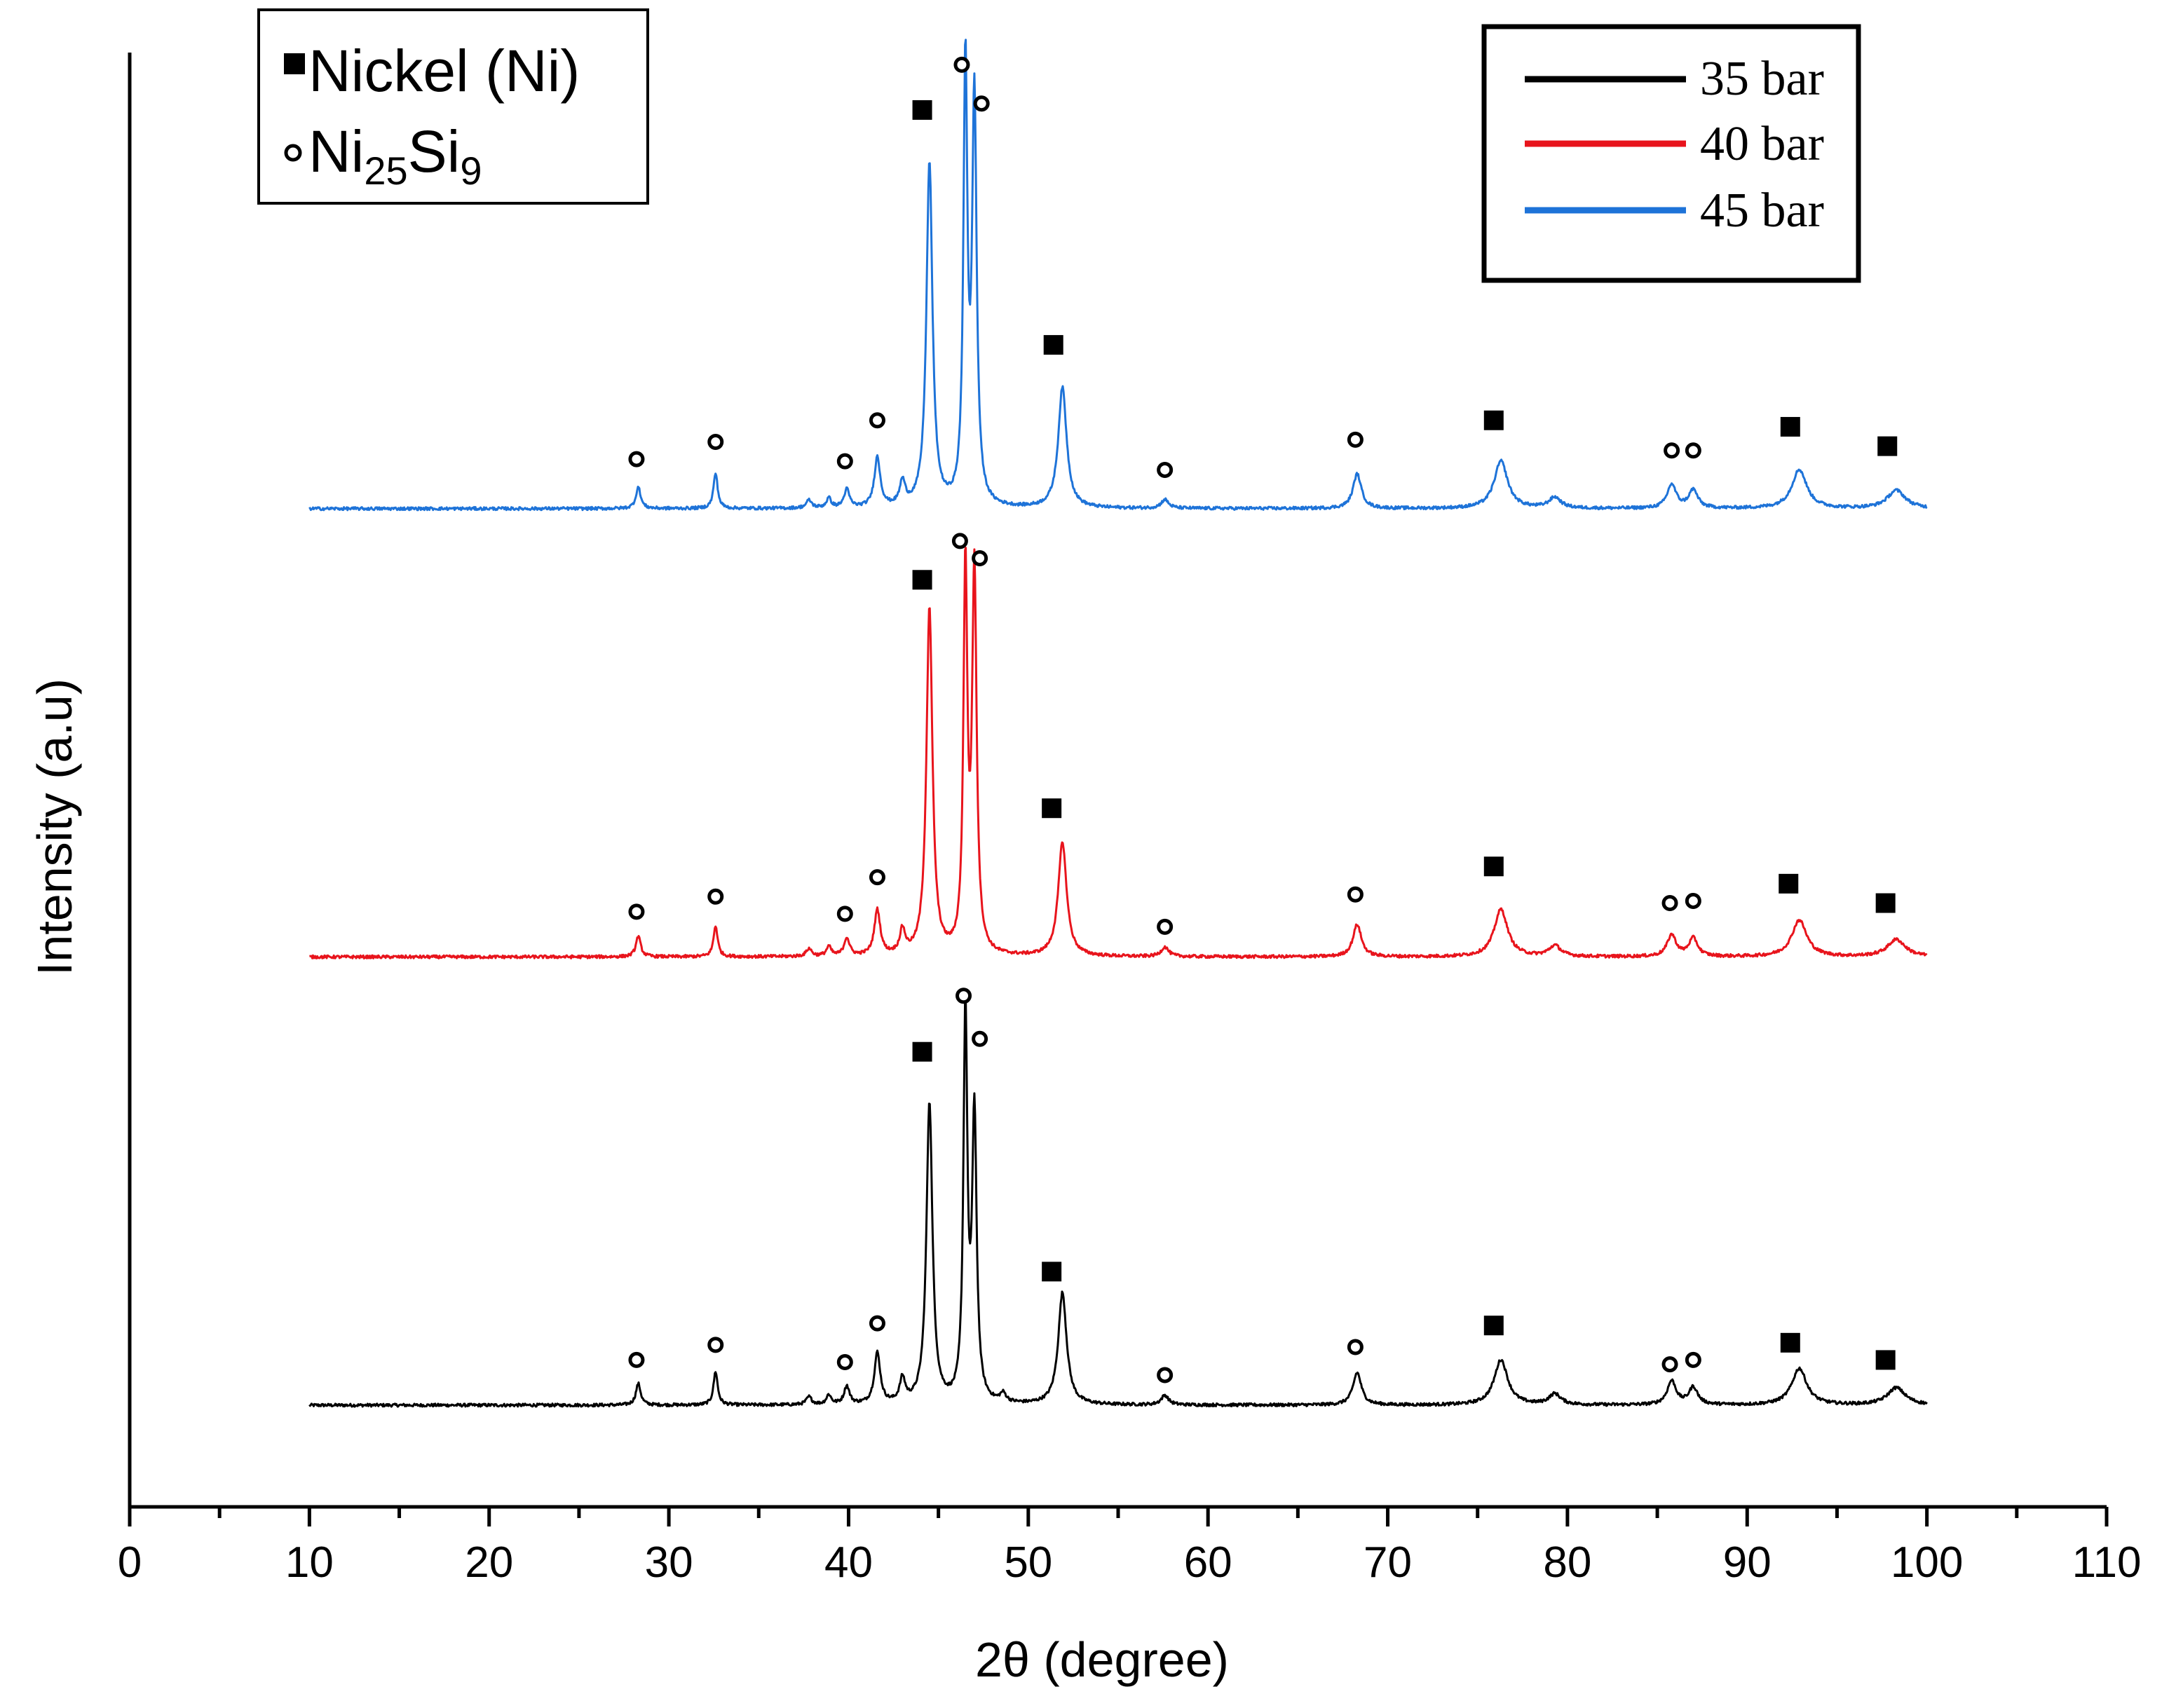 The image size is (2169, 1708). What do you see at coordinates (1762, 144) in the screenshot?
I see `legend-label-40-bar: 40 bar` at bounding box center [1762, 144].